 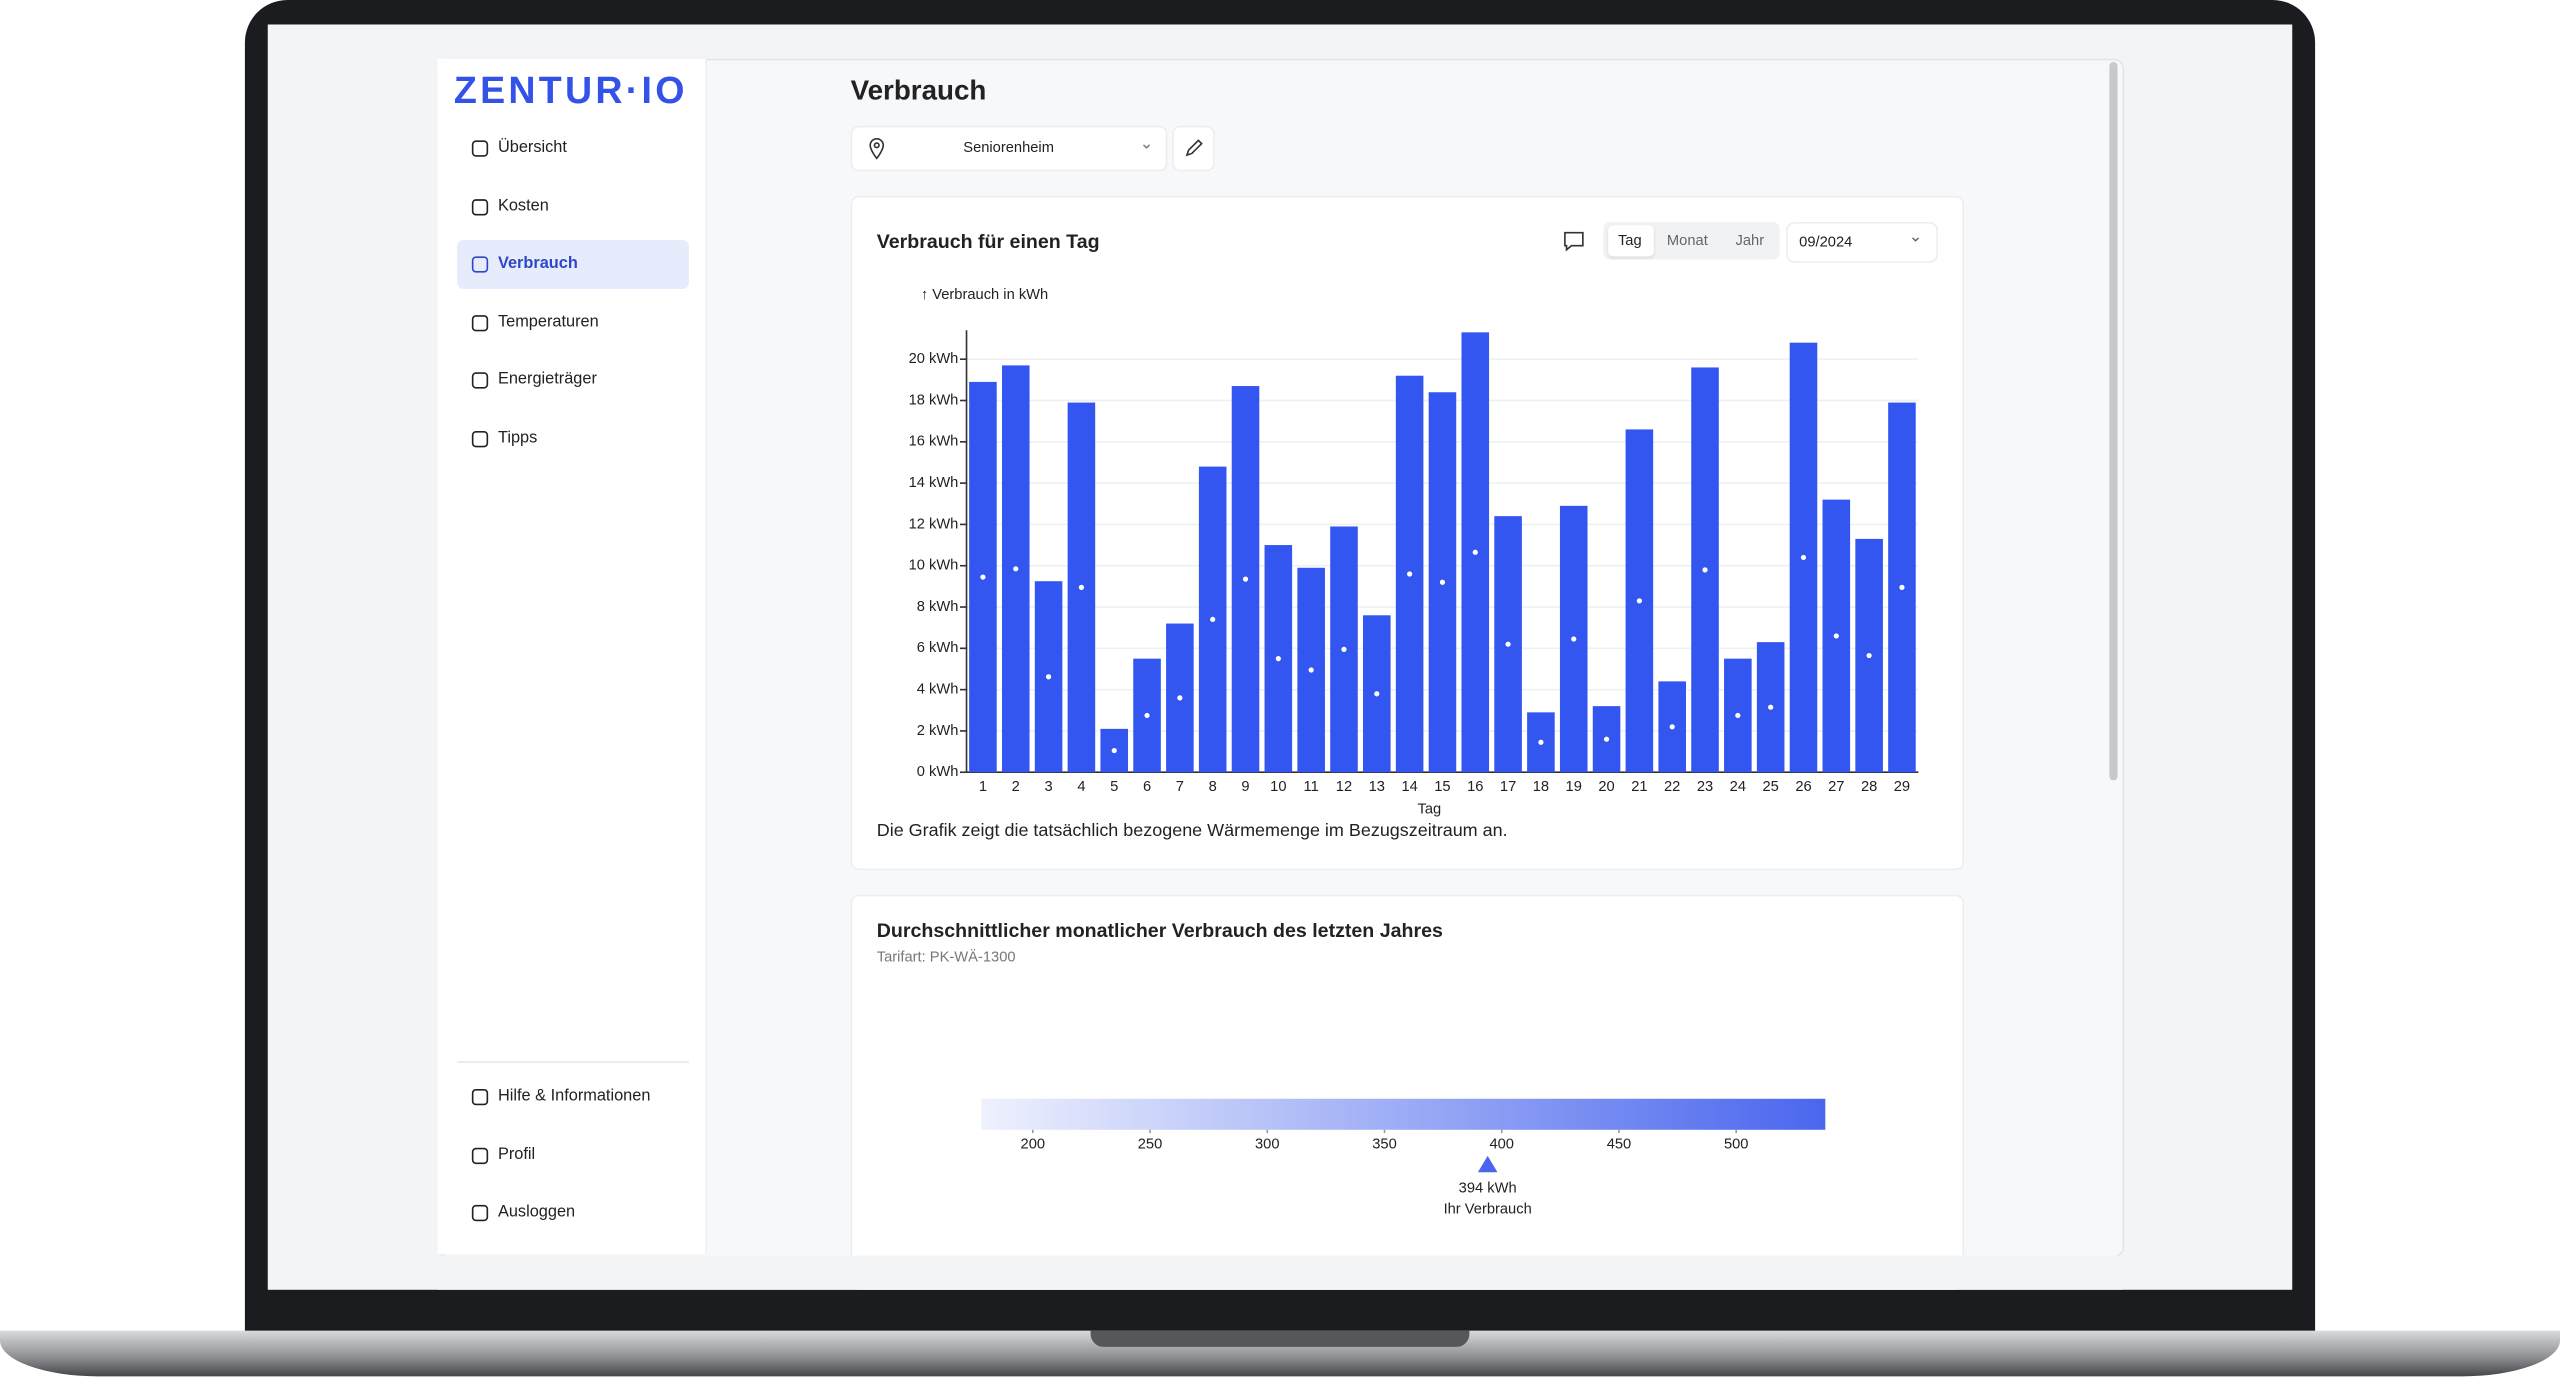 What do you see at coordinates (1475, 787) in the screenshot?
I see `x-tick-label: 16` at bounding box center [1475, 787].